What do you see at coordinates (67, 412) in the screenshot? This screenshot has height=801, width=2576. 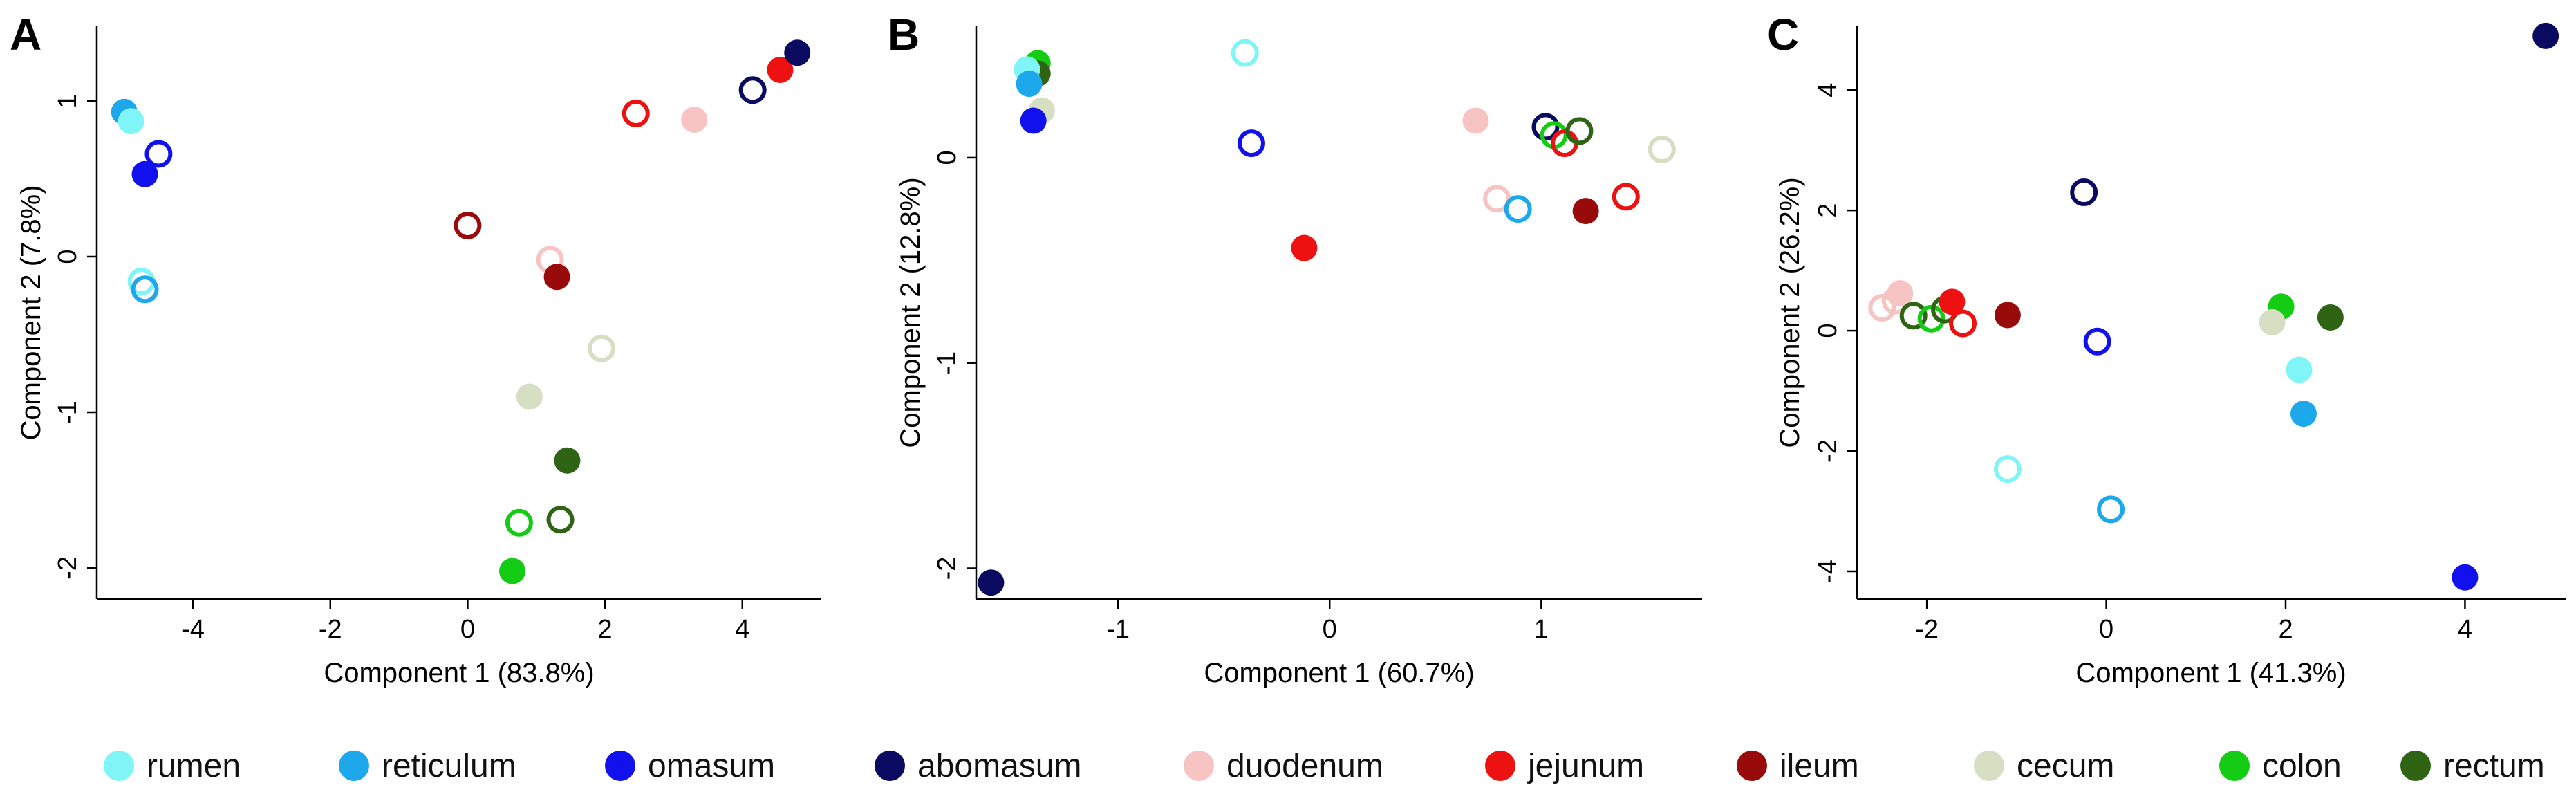 I see `panel-a-y-tick-label: -1` at bounding box center [67, 412].